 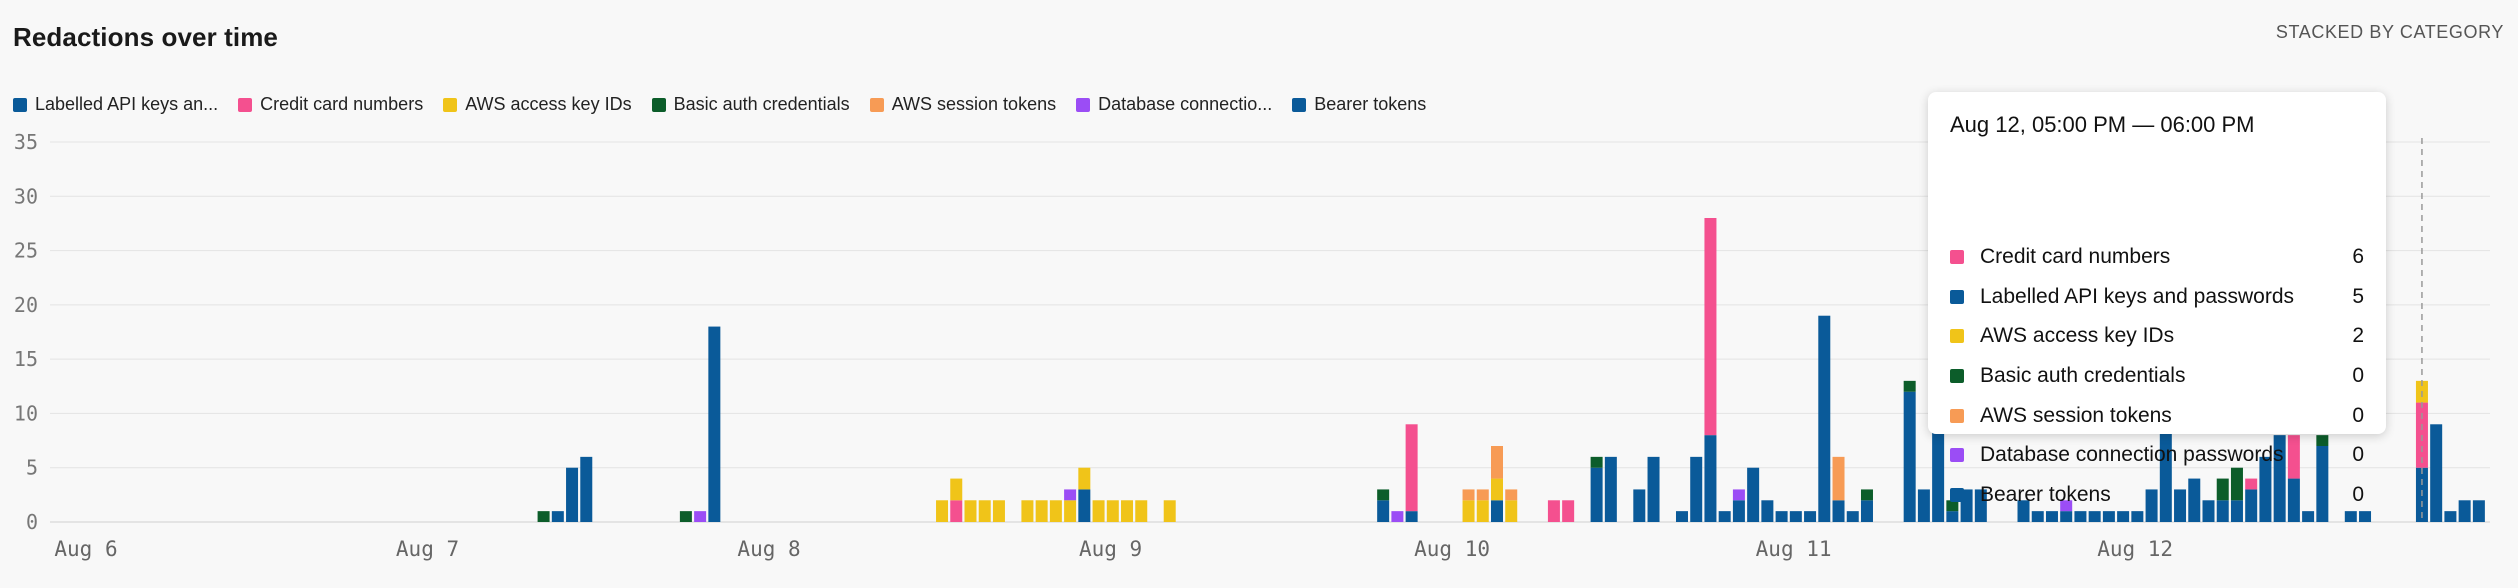 What do you see at coordinates (330, 104) in the screenshot?
I see `legend-item-credit-card-numbers: Credit card numbers` at bounding box center [330, 104].